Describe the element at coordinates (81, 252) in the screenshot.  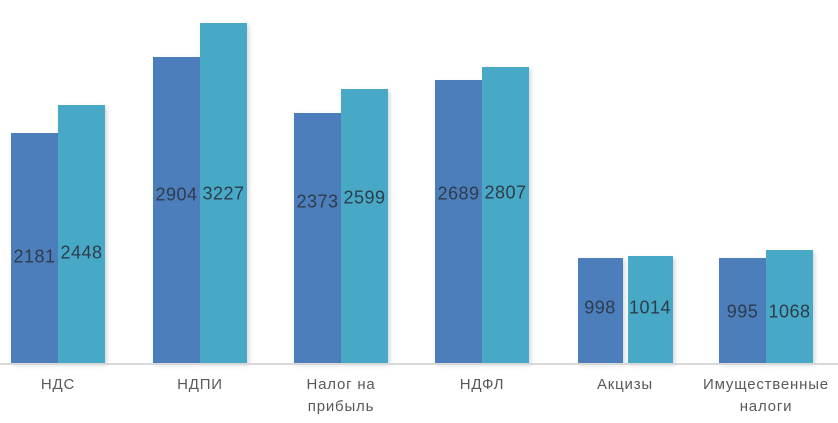
I see `value-label-series2-nds: 2448` at that location.